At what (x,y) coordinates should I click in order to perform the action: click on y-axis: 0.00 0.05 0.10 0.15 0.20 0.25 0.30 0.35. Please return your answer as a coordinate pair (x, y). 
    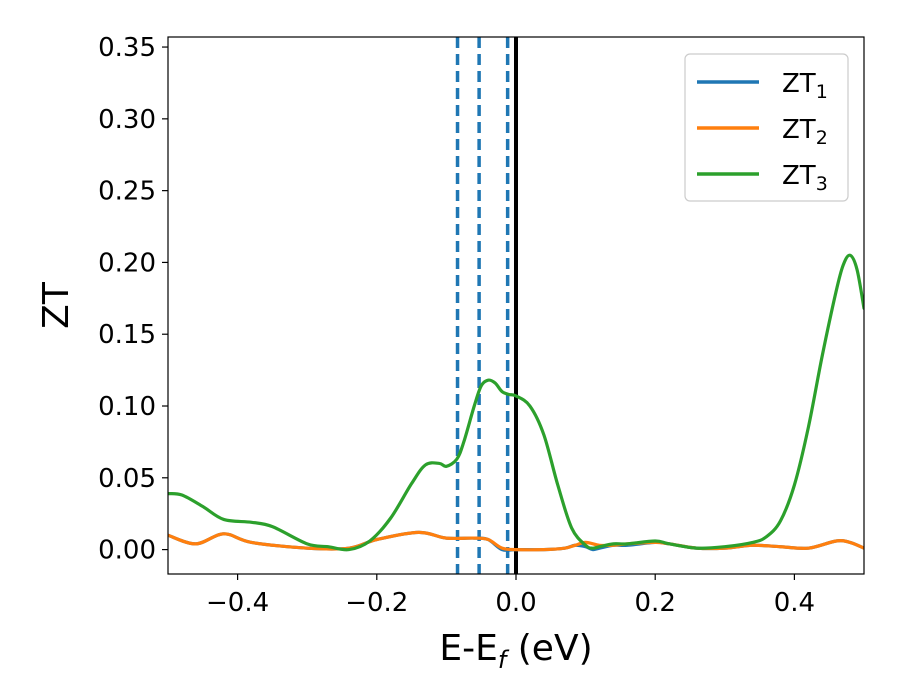
    Looking at the image, I should click on (133, 299).